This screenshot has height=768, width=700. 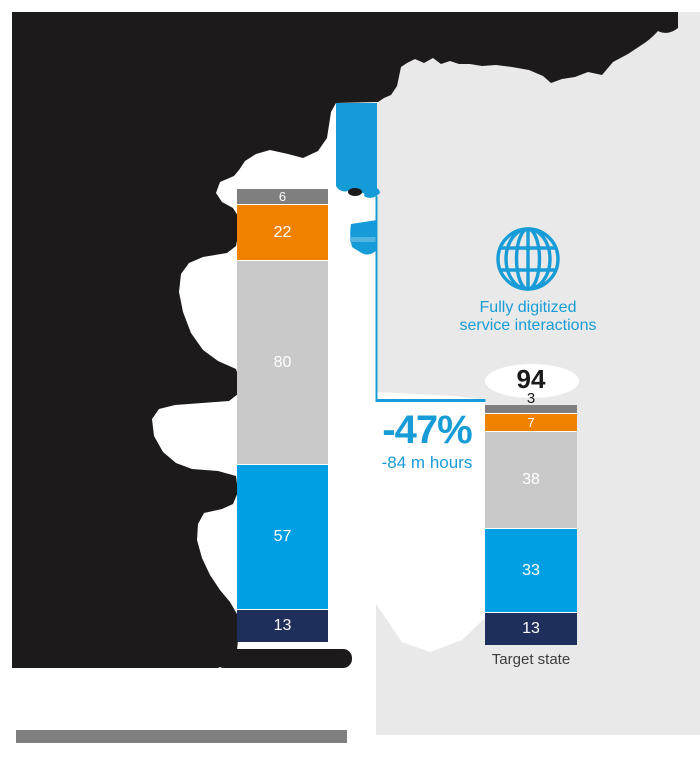 I want to click on delta-percent-label: -47%, so click(x=427, y=430).